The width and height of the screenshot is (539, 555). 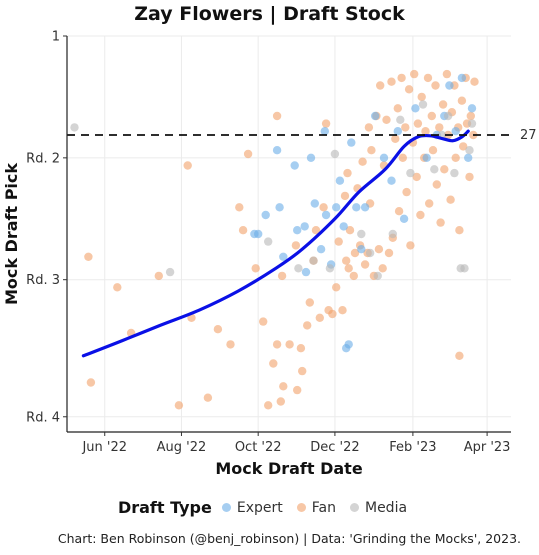 What do you see at coordinates (378, 508) in the screenshot?
I see `legend-item-media: Media` at bounding box center [378, 508].